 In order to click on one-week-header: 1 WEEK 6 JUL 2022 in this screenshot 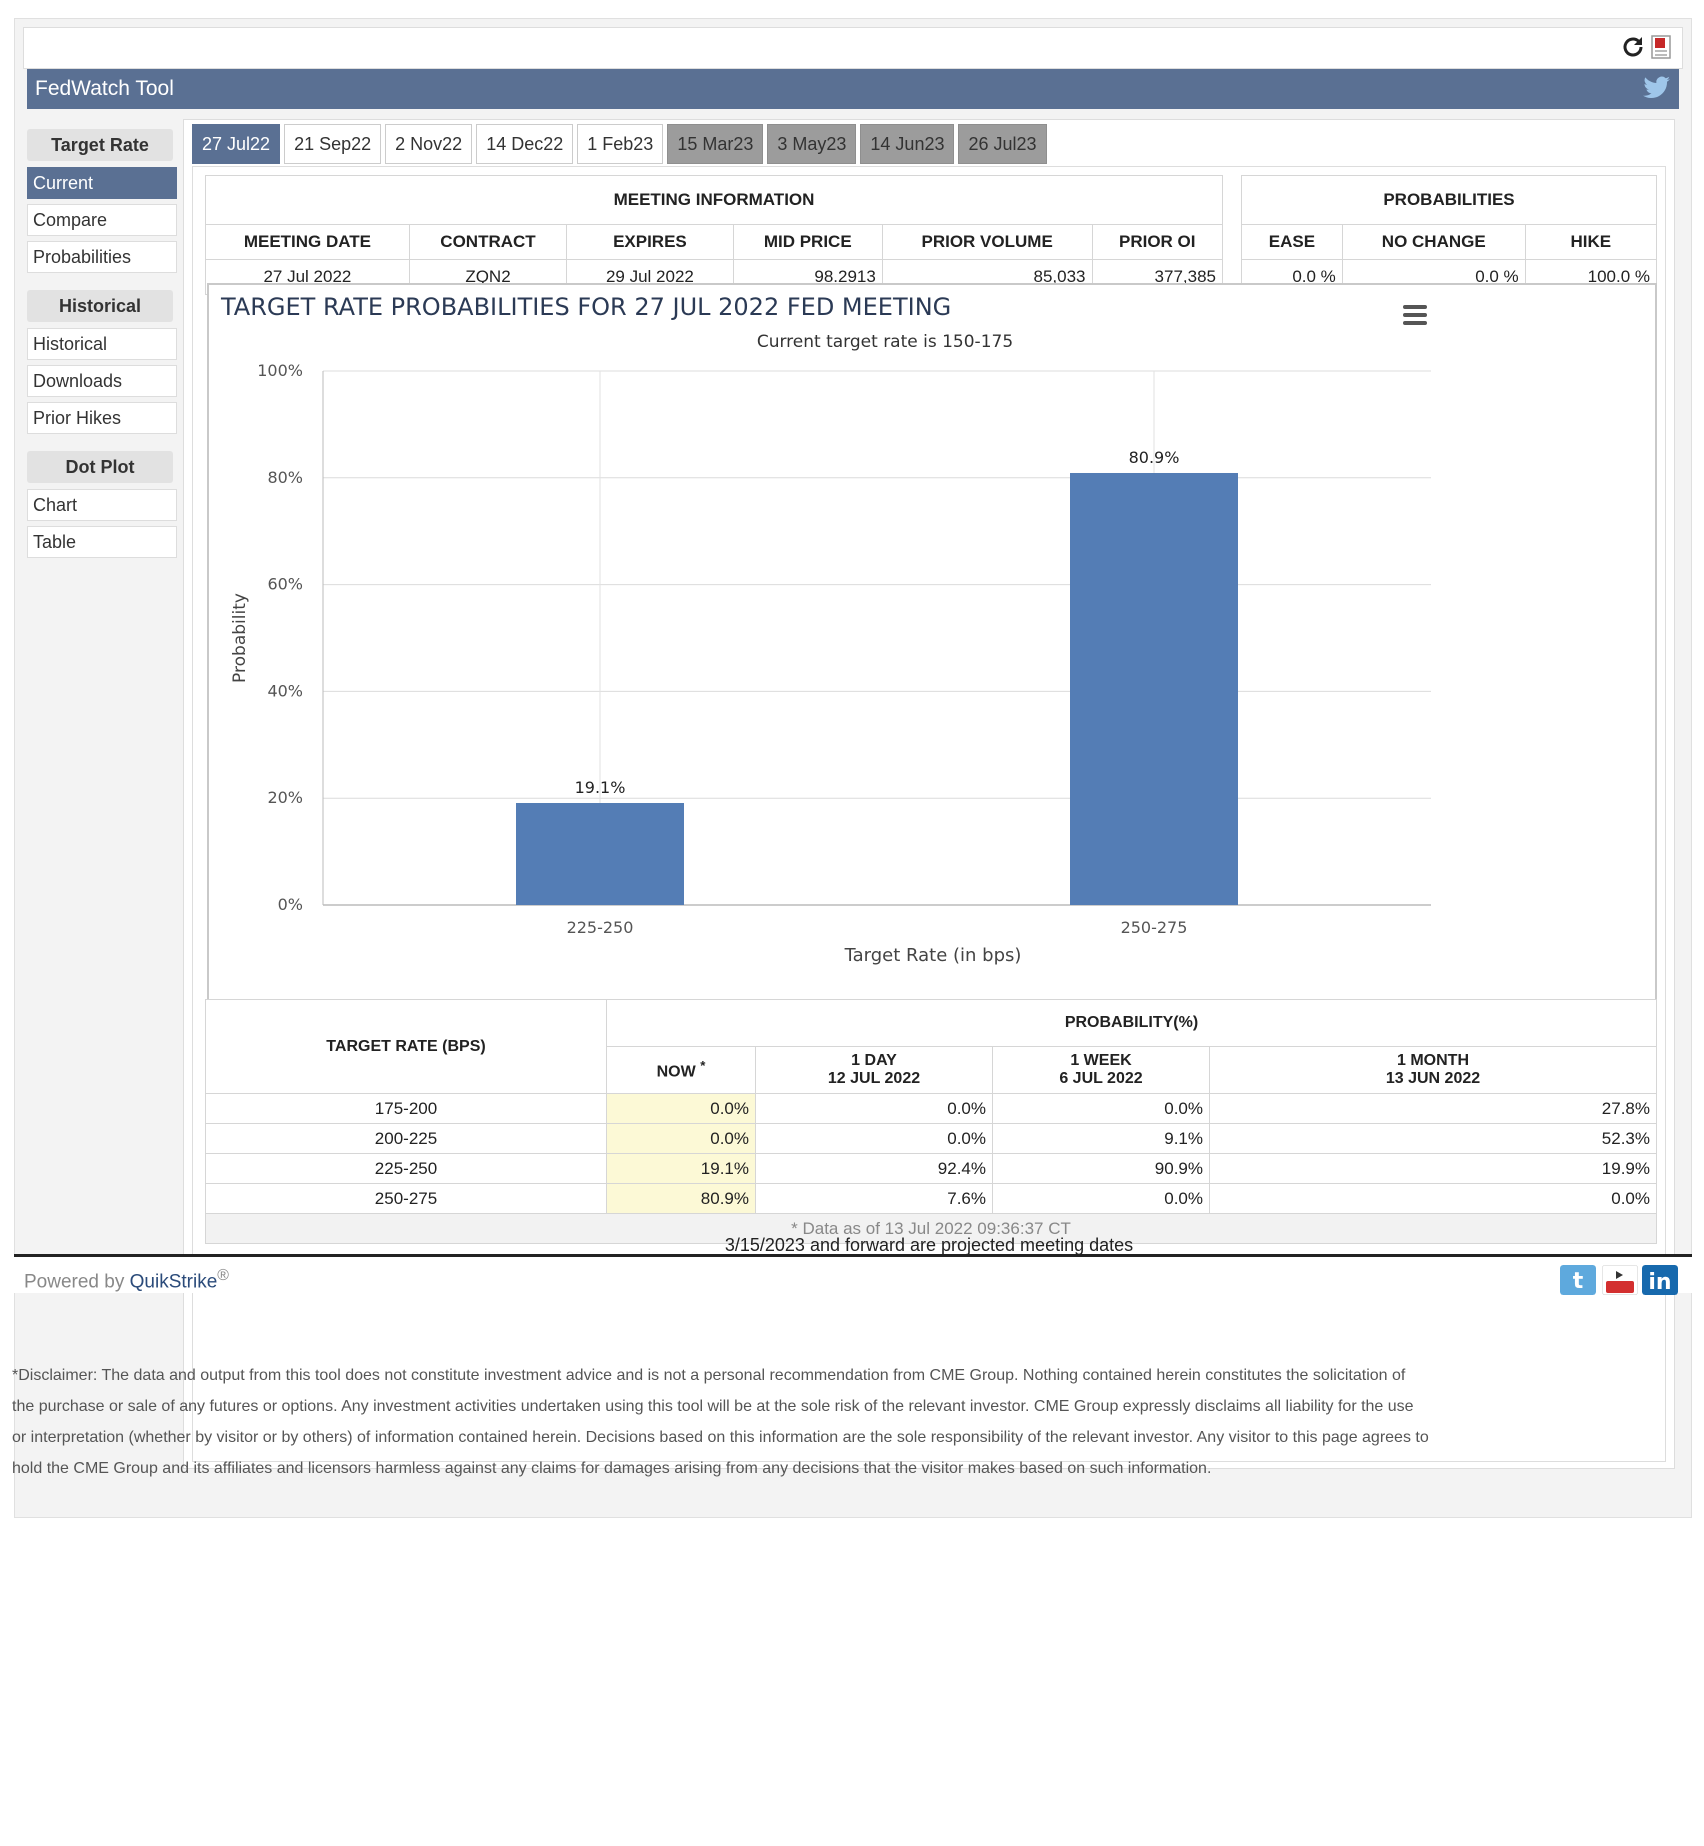, I will do `click(1101, 1070)`.